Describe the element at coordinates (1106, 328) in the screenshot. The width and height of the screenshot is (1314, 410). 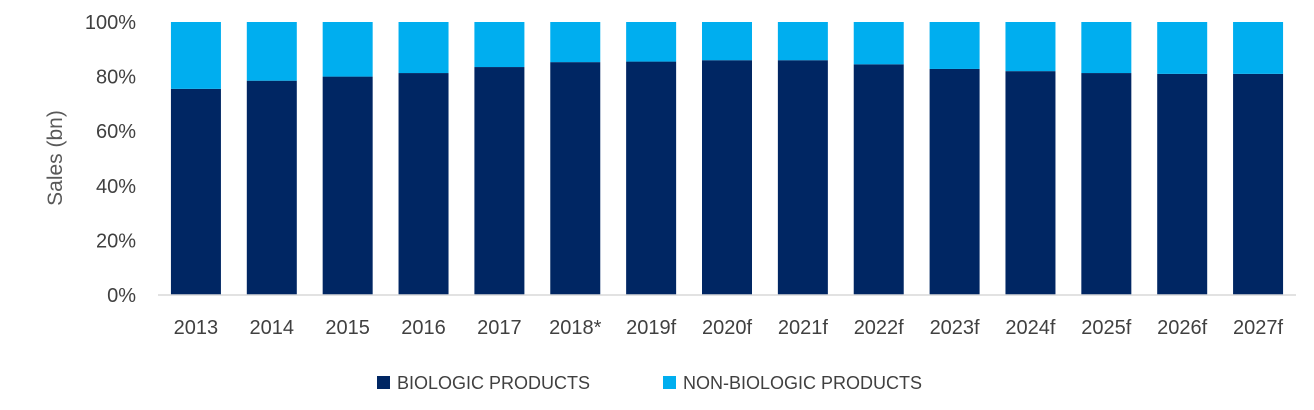
I see `x-tick-label: 2025f` at that location.